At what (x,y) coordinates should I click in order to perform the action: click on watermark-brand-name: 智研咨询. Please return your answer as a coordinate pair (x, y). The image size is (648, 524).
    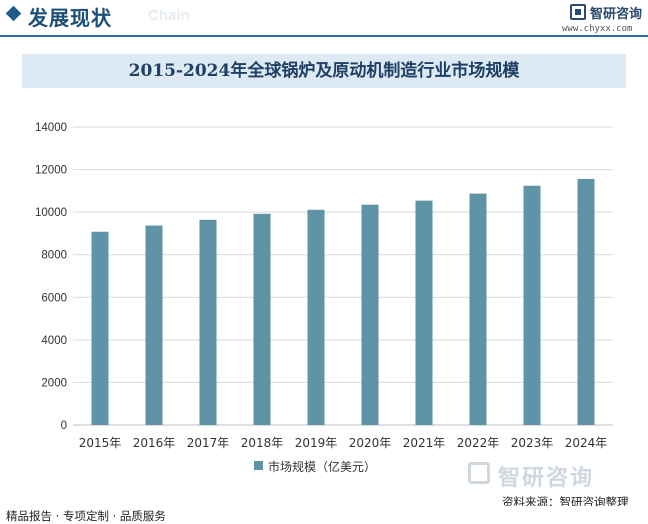
    Looking at the image, I should click on (546, 478).